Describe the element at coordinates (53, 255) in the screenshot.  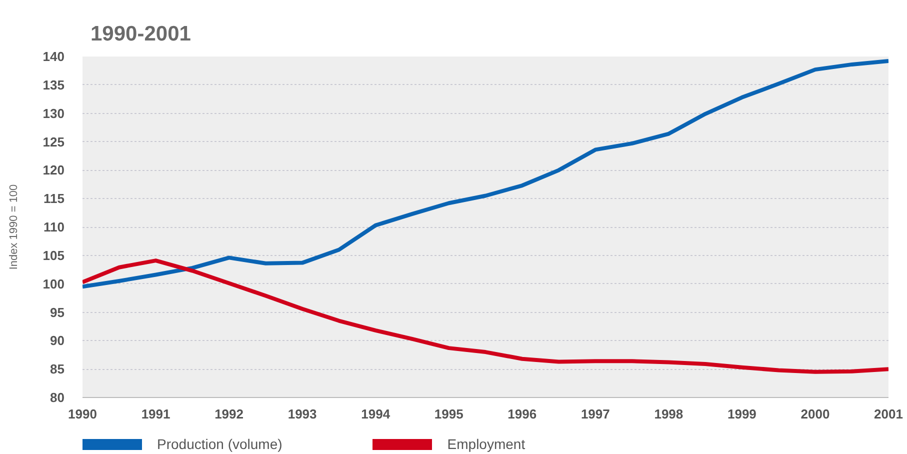
I see `y-tick-label: 105` at that location.